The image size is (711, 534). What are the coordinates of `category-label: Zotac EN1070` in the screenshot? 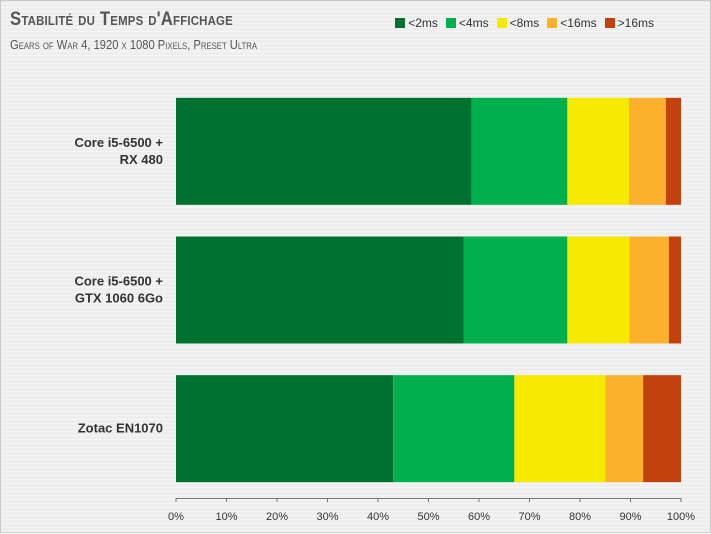 It's located at (120, 428).